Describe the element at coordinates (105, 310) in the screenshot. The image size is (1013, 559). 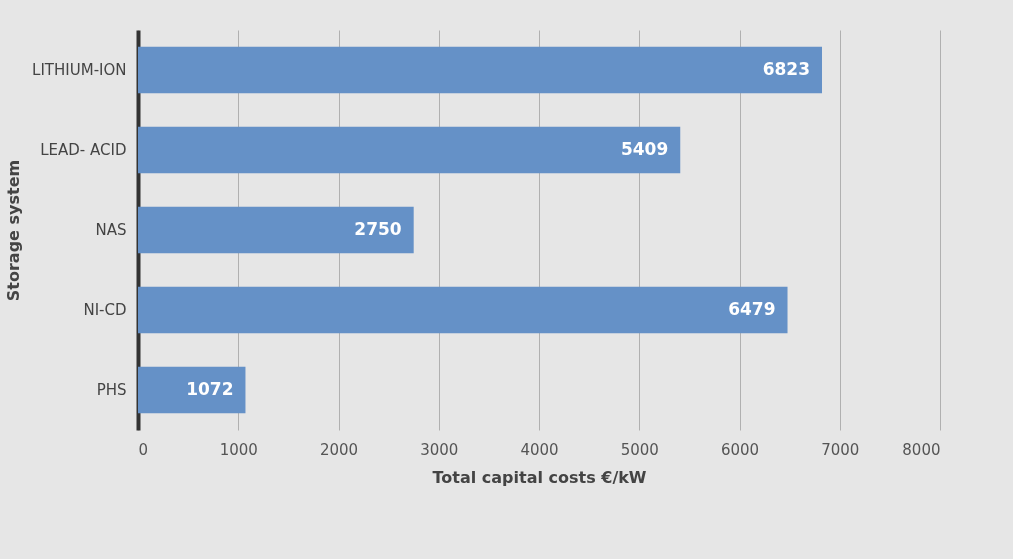
I see `y-tick-label: NI-CD` at that location.